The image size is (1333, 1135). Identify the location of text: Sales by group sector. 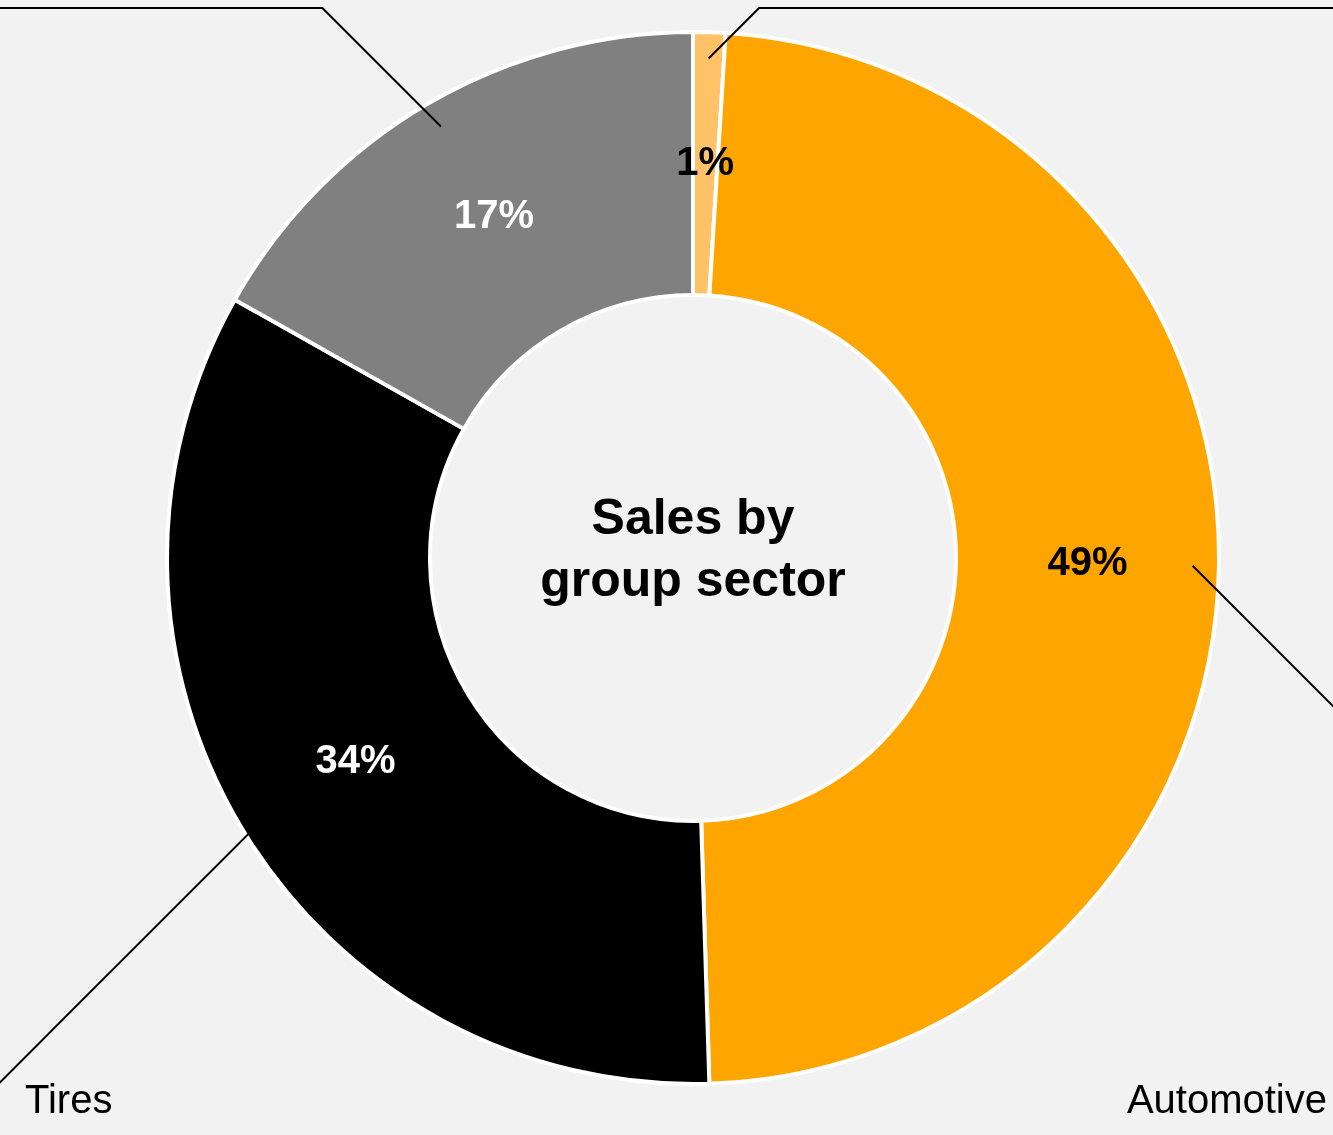
(693, 547).